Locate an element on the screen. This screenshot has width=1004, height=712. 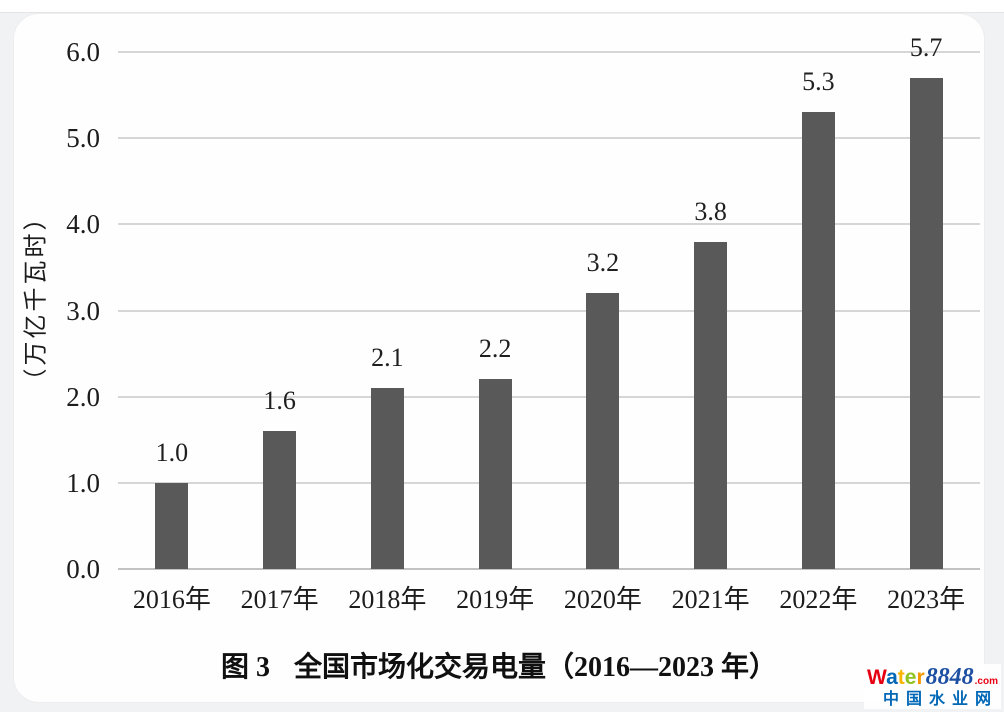
watermark-brand-line: Water 8848 .com is located at coordinates (932, 677).